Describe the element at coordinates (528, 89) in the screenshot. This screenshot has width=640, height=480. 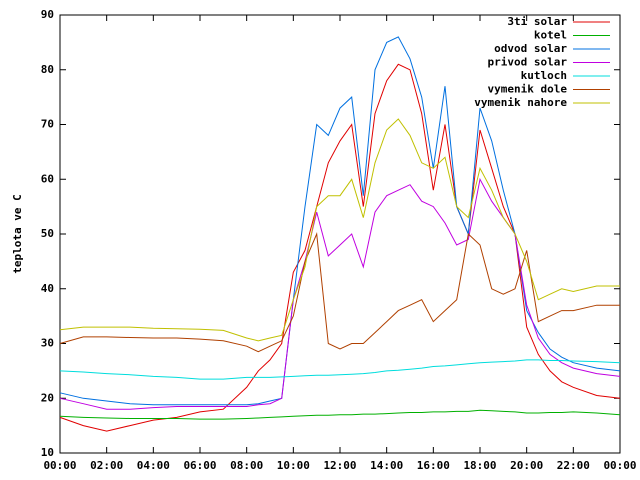
I see `legend-label: vymenik dole` at that location.